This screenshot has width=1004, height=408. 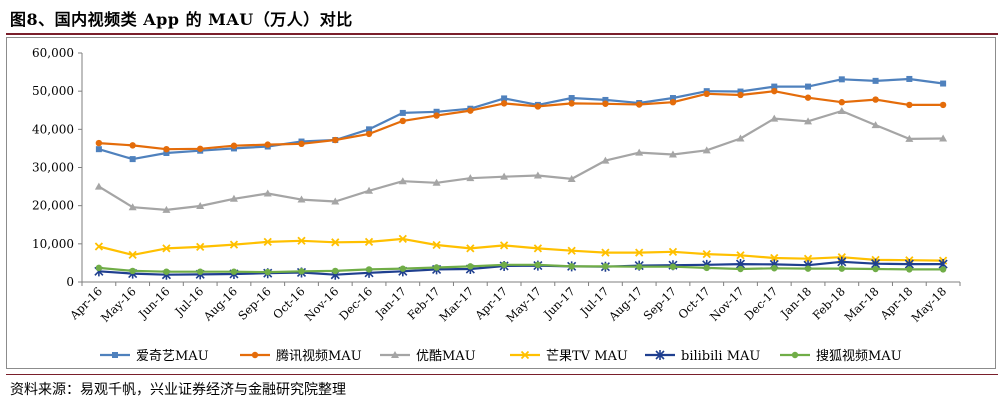 I want to click on x-tick-label: Jun-17, so click(x=558, y=302).